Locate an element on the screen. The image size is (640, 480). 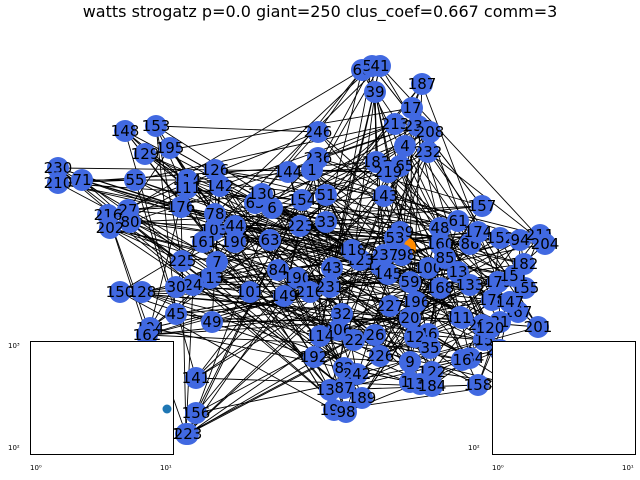
node-label: 225 is located at coordinates (182, 261).